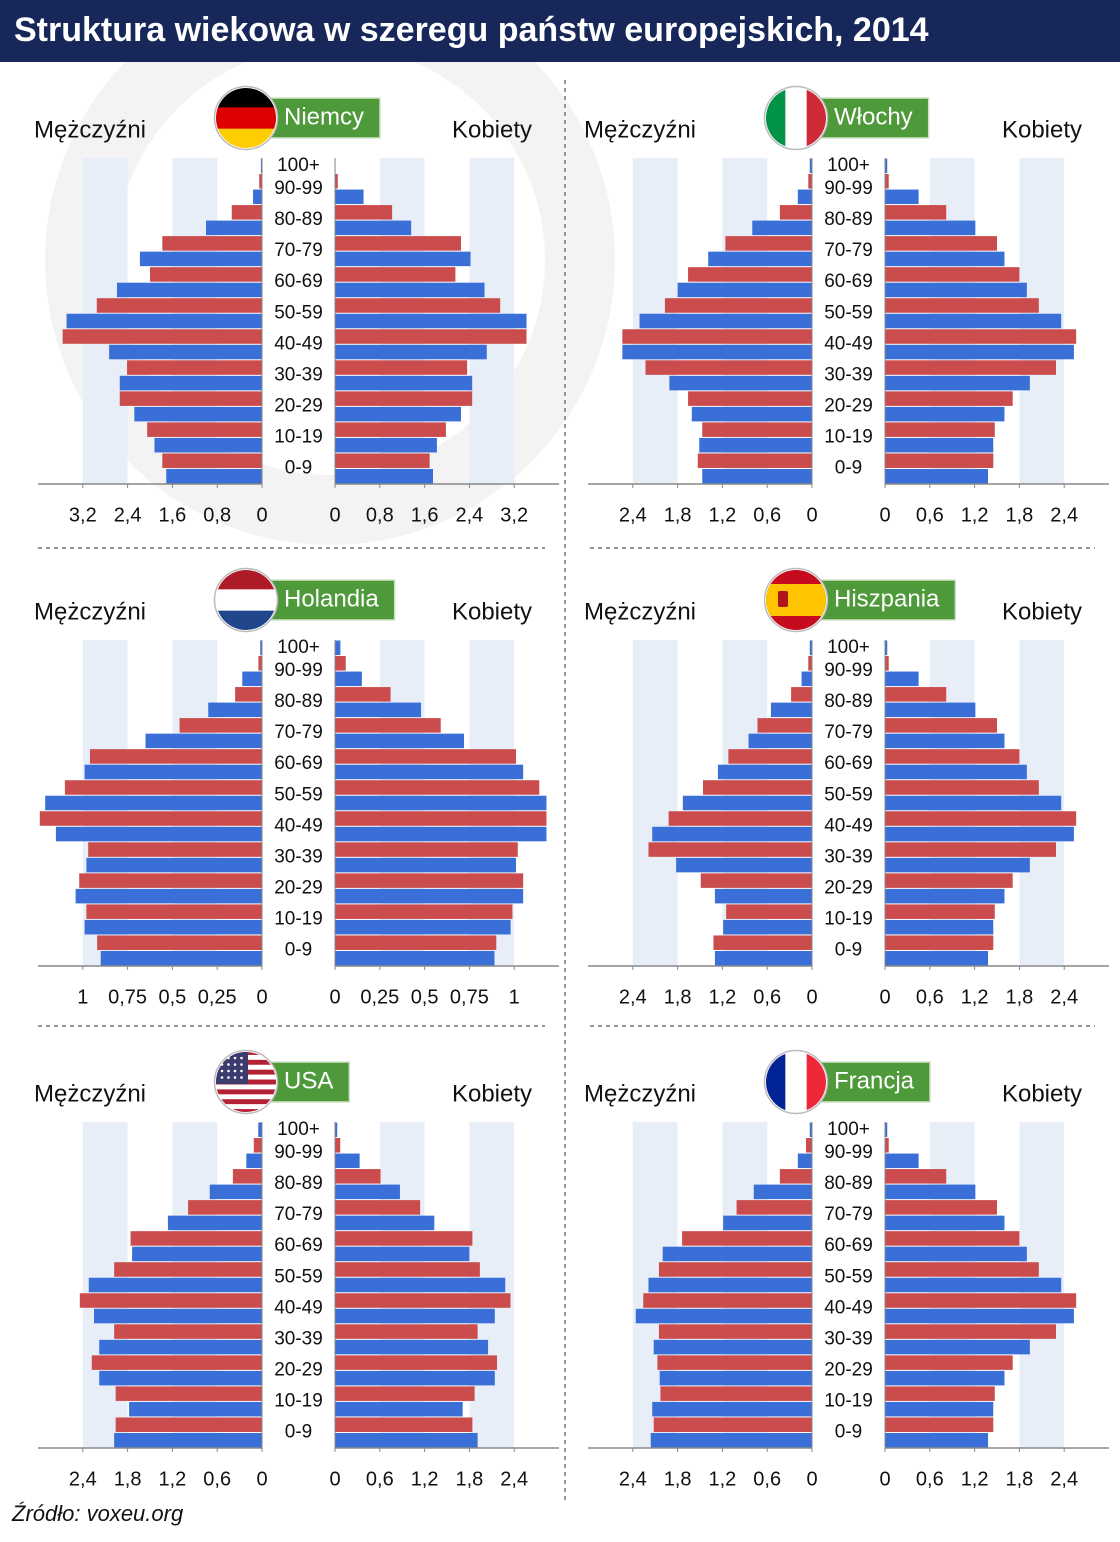 The width and height of the screenshot is (1120, 1542). I want to click on age-label: 10-19, so click(848, 918).